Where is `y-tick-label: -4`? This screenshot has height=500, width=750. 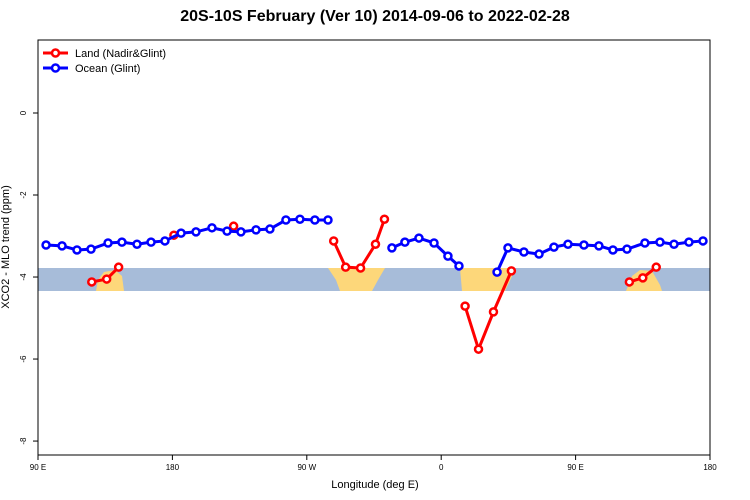
y-tick-label: -4 is located at coordinates (23, 277).